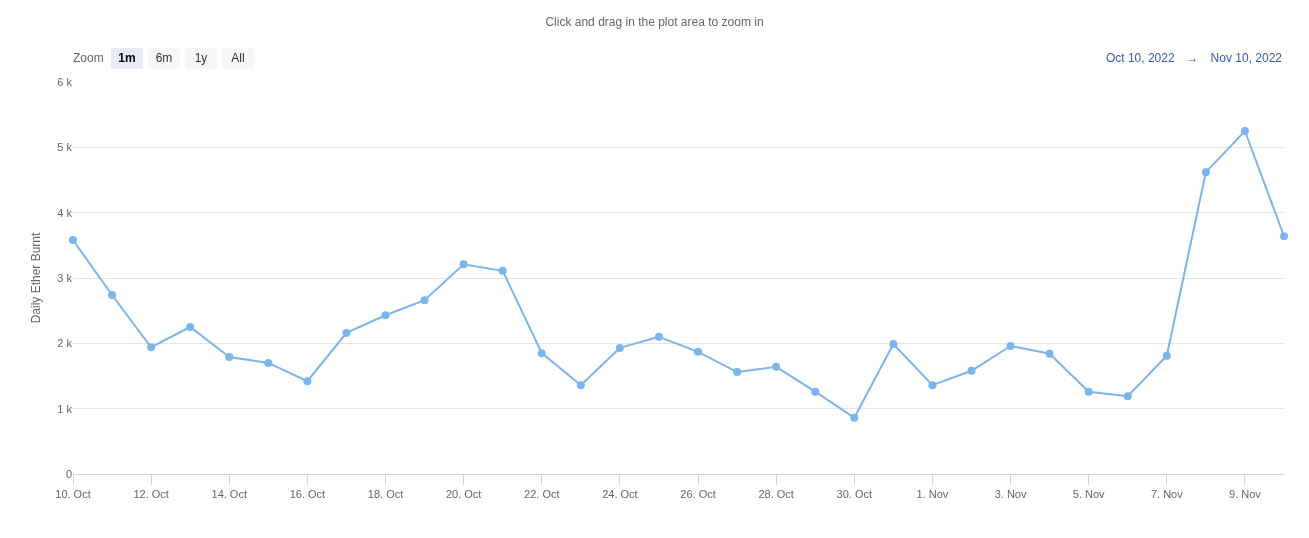 The image size is (1309, 538). Describe the element at coordinates (1245, 494) in the screenshot. I see `x-tick-label: 9. Nov` at that location.